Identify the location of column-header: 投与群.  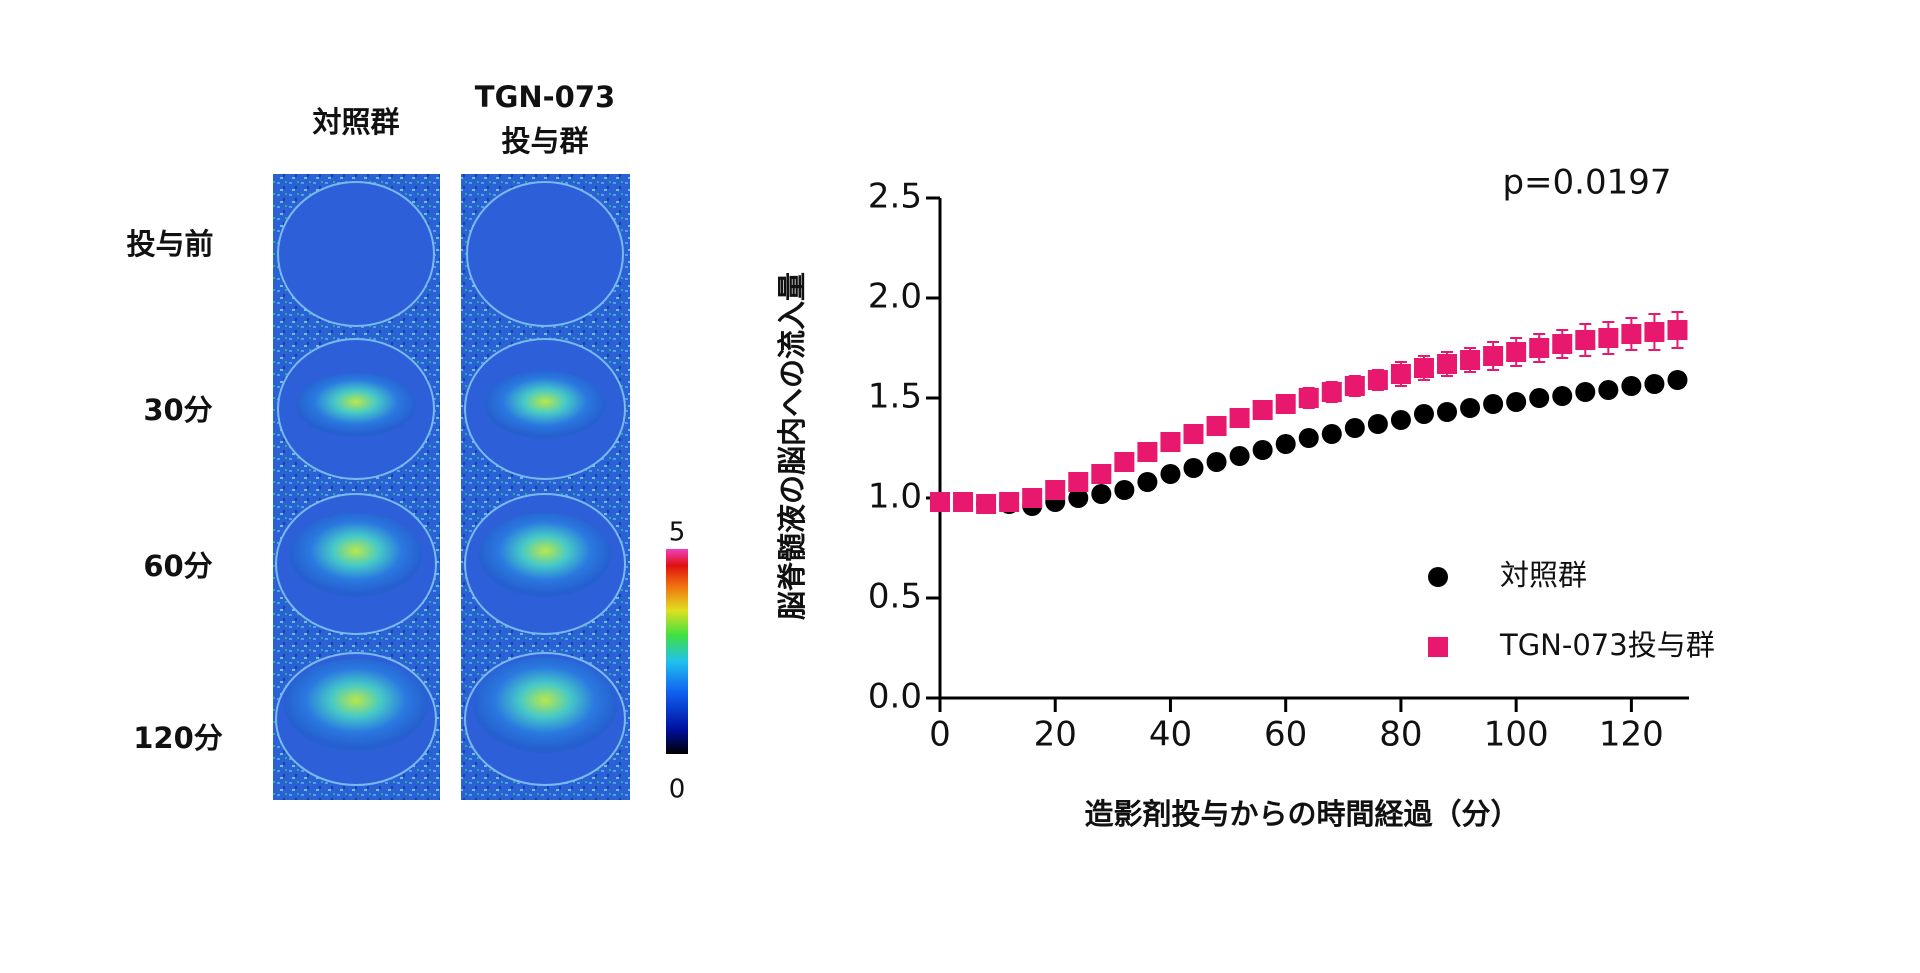
(544, 141).